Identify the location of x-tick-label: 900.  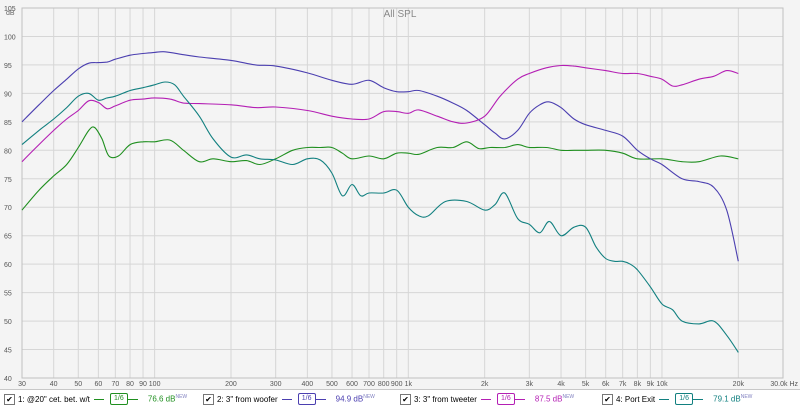
(397, 384).